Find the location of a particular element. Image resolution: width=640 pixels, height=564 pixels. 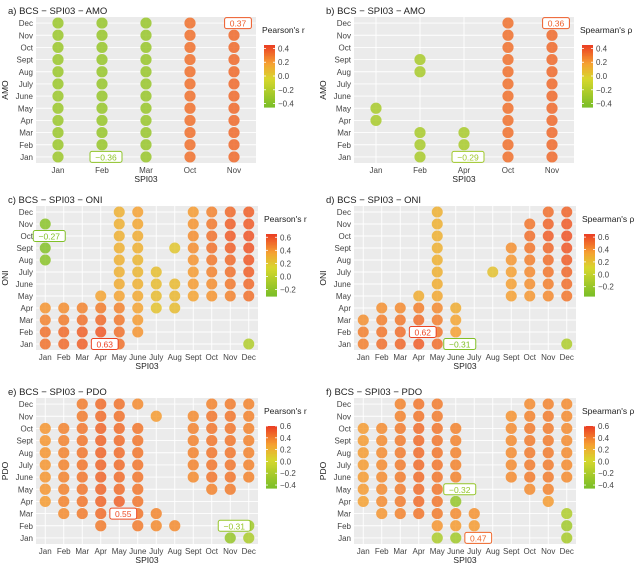

y-tick-label: Feb is located at coordinates (344, 145).